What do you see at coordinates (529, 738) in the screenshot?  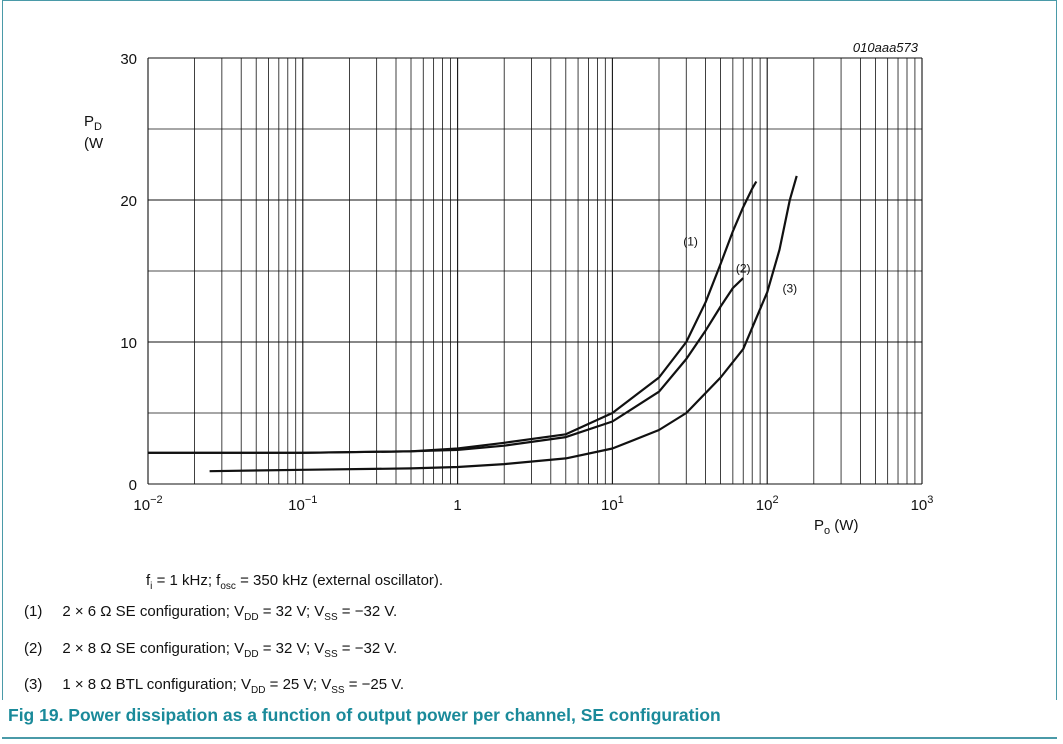 I see `caption-rule` at bounding box center [529, 738].